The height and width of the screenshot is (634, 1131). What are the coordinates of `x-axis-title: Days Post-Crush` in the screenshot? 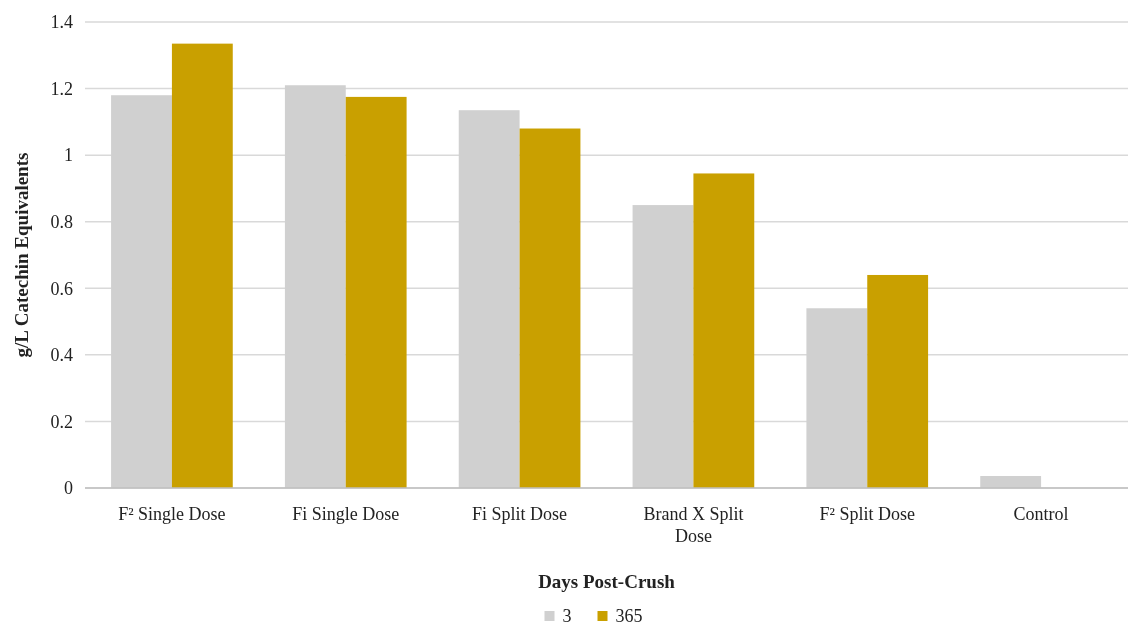 It's located at (607, 581).